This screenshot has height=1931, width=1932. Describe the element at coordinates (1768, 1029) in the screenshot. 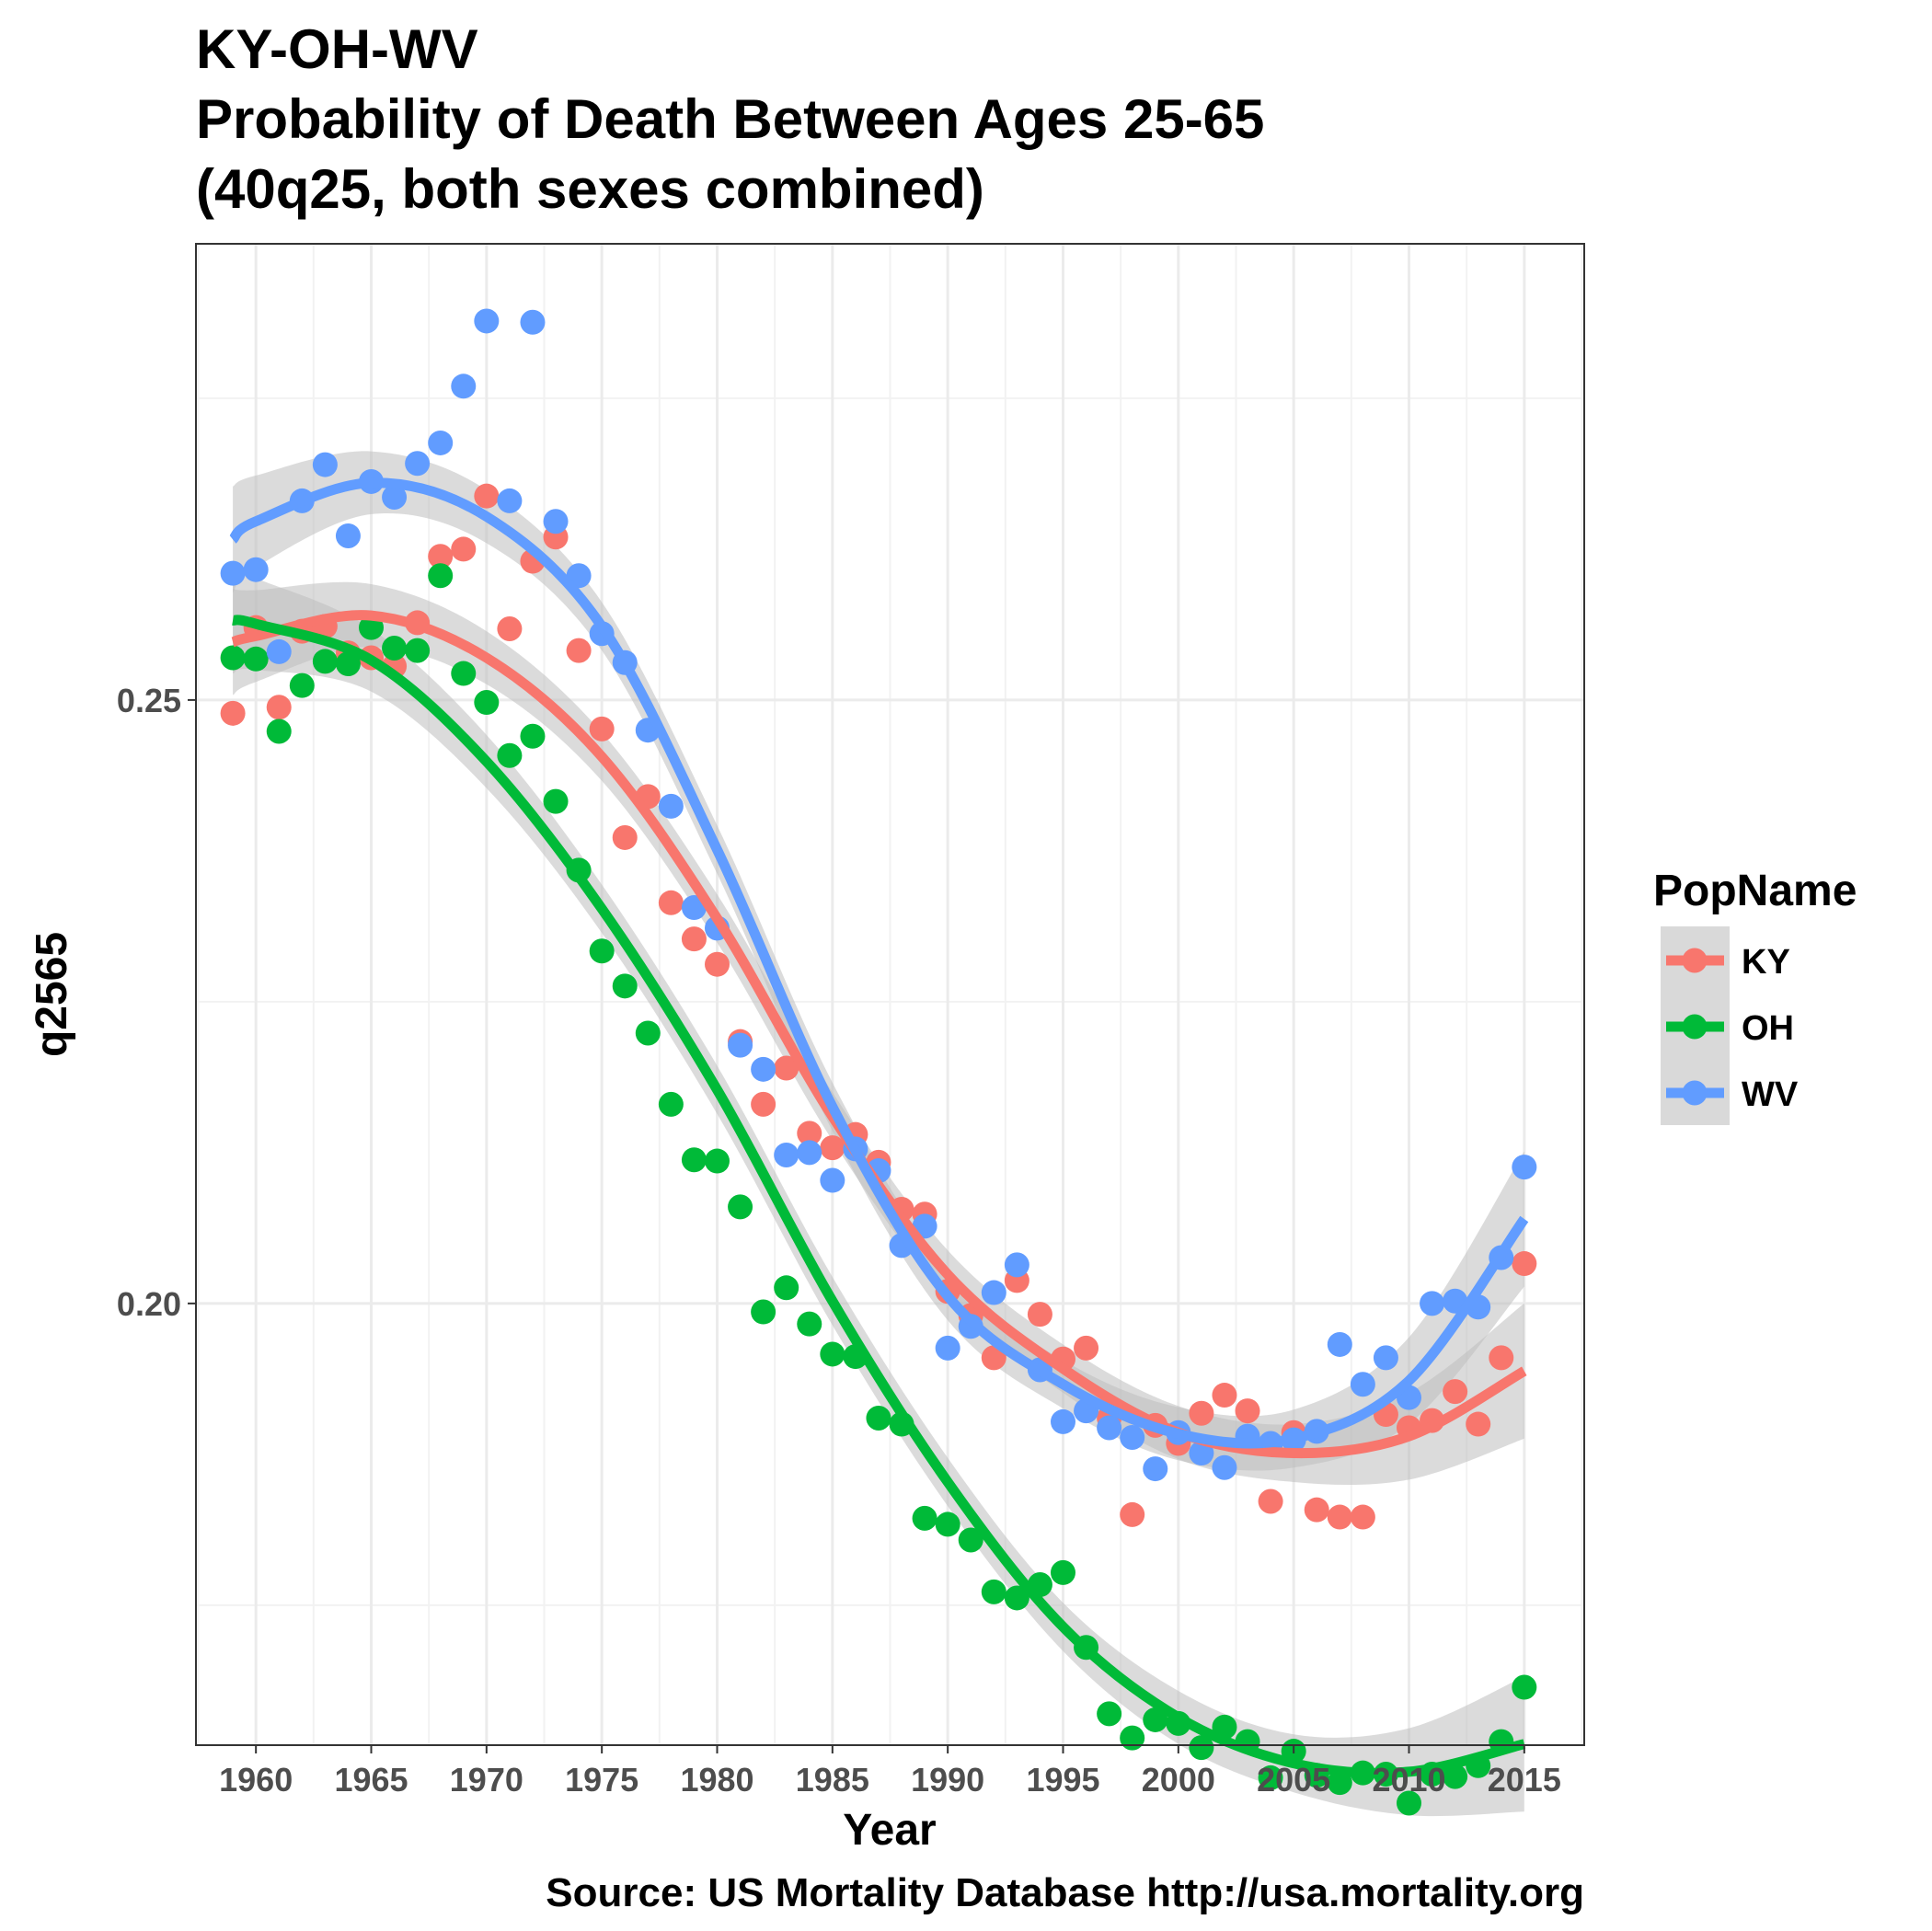

I see `legend-label-oh: OH` at that location.